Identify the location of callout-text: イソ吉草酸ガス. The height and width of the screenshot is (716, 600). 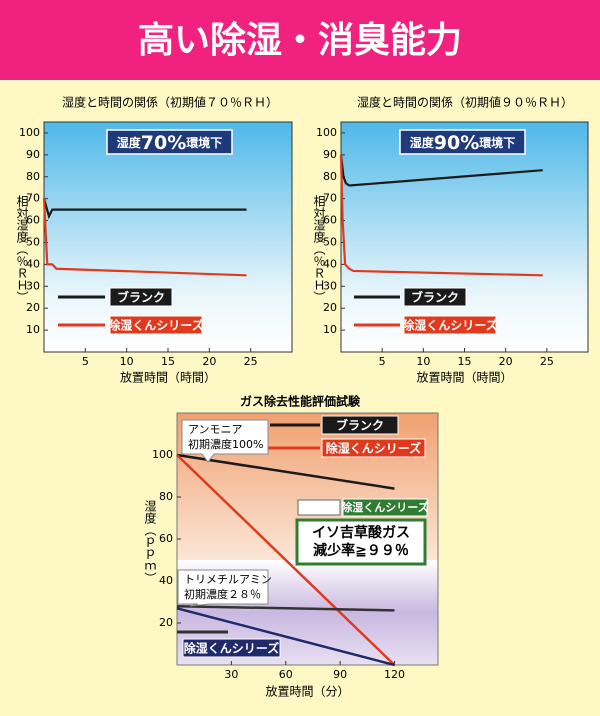
(361, 532).